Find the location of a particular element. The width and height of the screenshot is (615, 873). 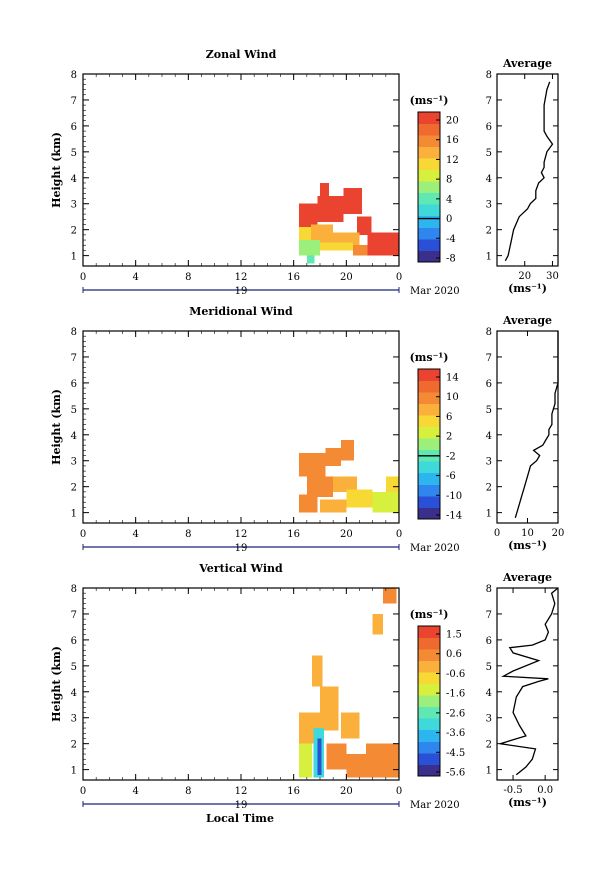

panel-title: Meridional Wind is located at coordinates (241, 311).